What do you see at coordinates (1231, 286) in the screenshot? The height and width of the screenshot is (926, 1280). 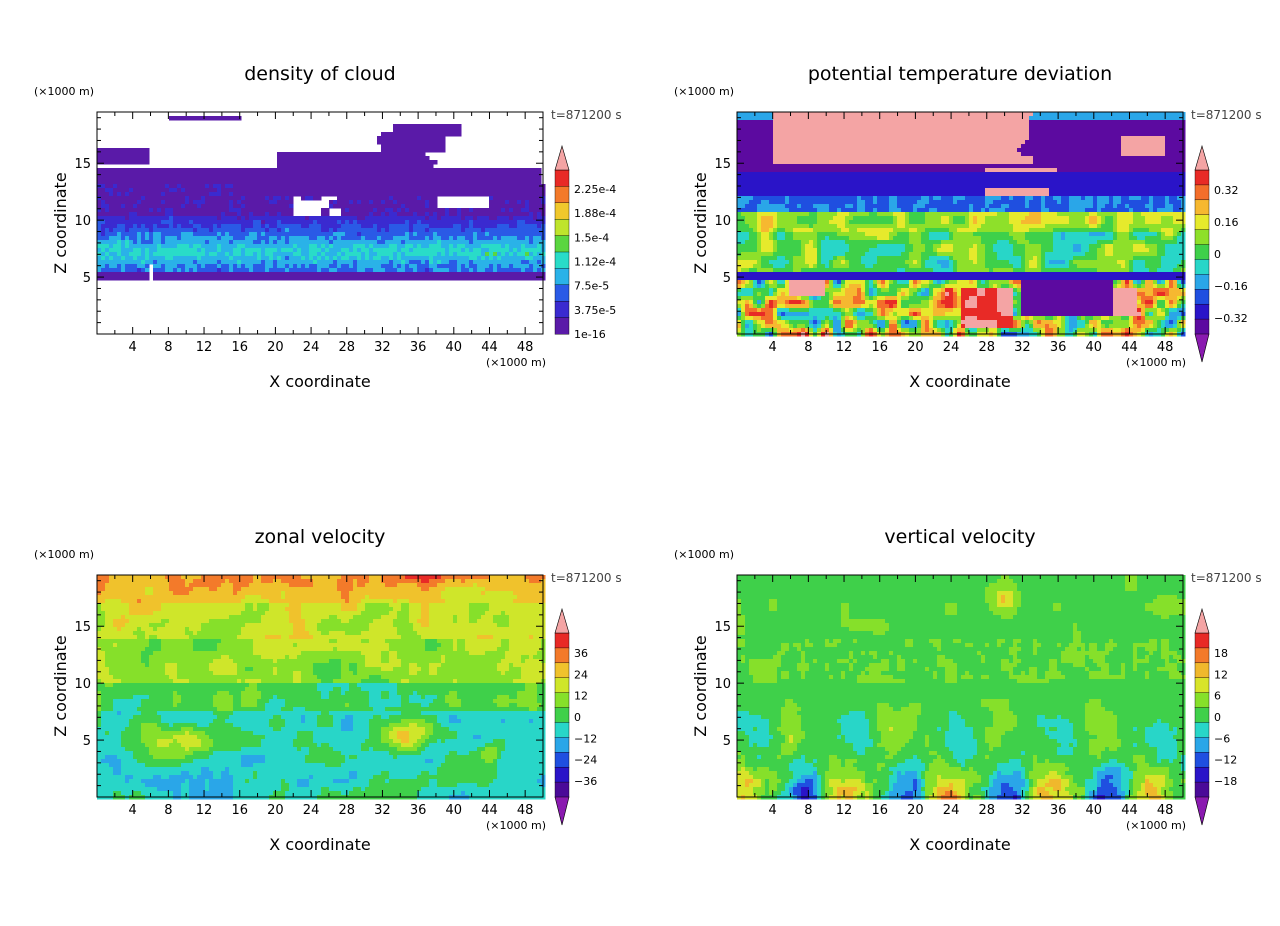 I see `colorbar-label: −0.16` at bounding box center [1231, 286].